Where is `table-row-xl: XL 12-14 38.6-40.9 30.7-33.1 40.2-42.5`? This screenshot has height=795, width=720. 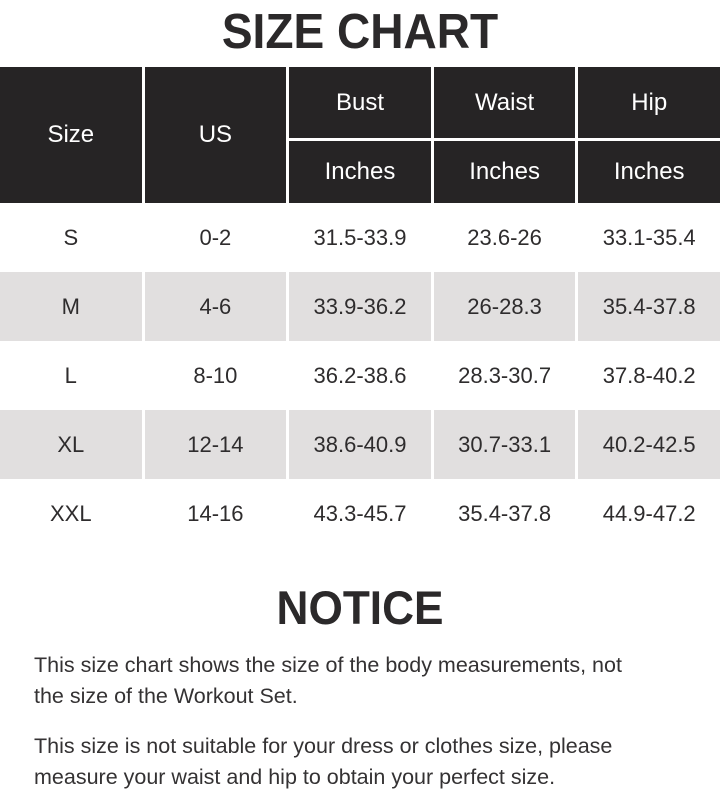
table-row-xl: XL 12-14 38.6-40.9 30.7-33.1 40.2-42.5 is located at coordinates (360, 444).